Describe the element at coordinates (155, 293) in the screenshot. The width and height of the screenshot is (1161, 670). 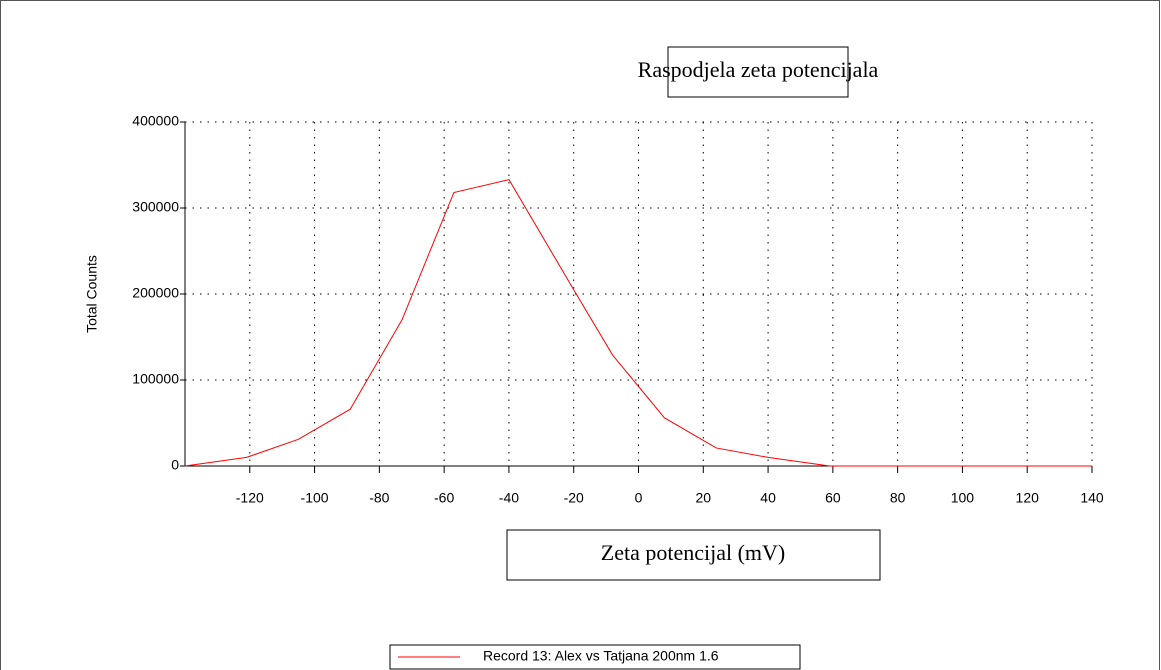
I see `y-tick-label: 200000` at that location.